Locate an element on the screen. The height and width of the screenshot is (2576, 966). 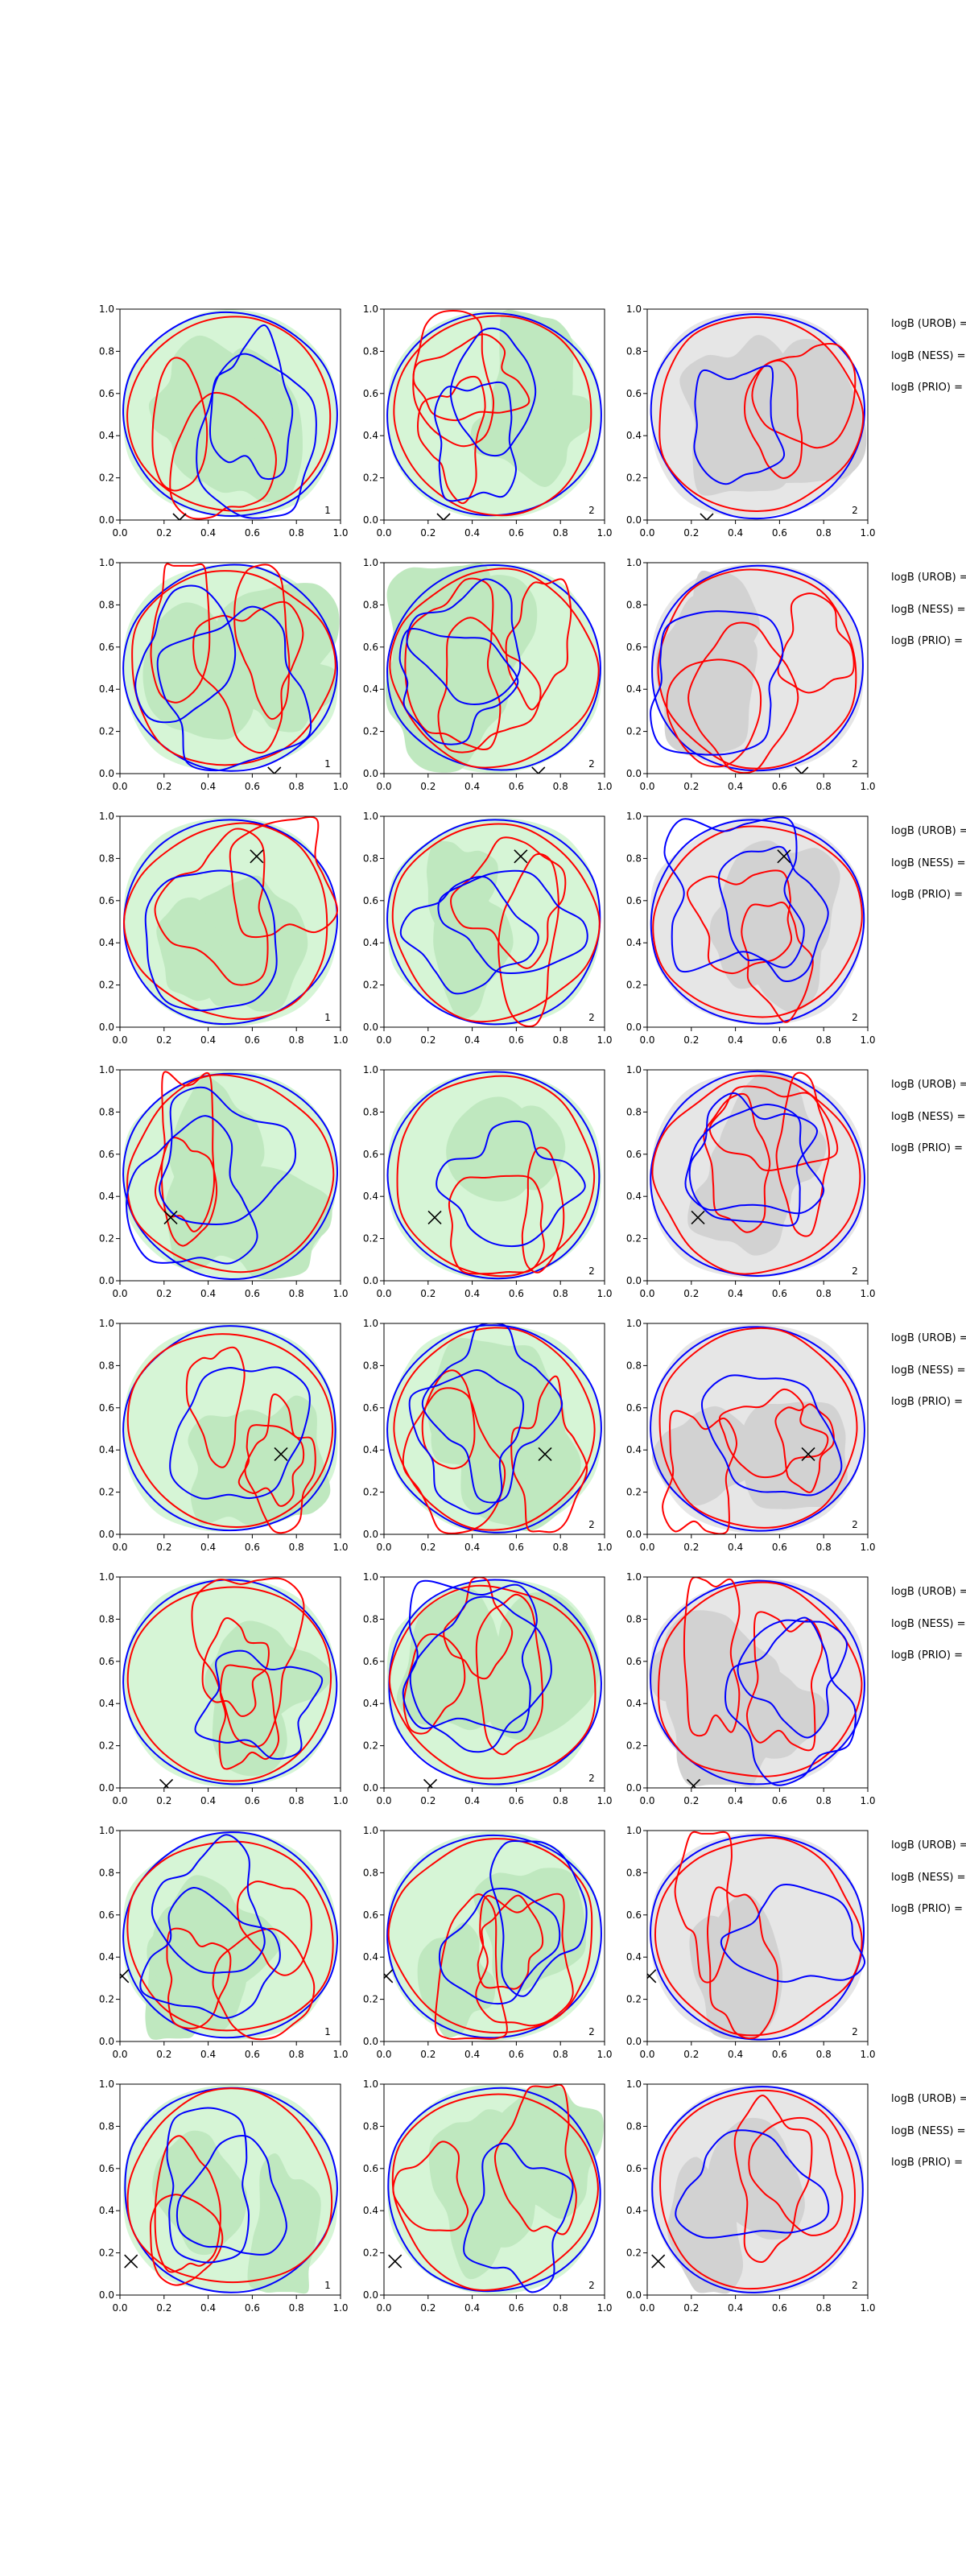
panel-r8-c1: 1 0.00.0 0.2 0.2 0.4 0.4 0.6 0.6 0.8 0.8 1.0 1.0 is located at coordinates (224, 2196).